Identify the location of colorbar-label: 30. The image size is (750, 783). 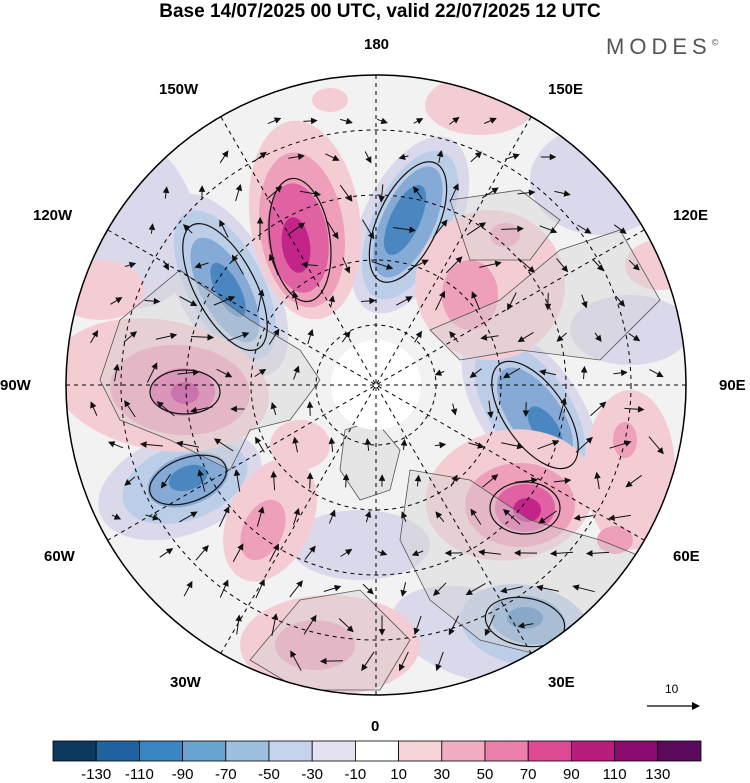
(442, 774).